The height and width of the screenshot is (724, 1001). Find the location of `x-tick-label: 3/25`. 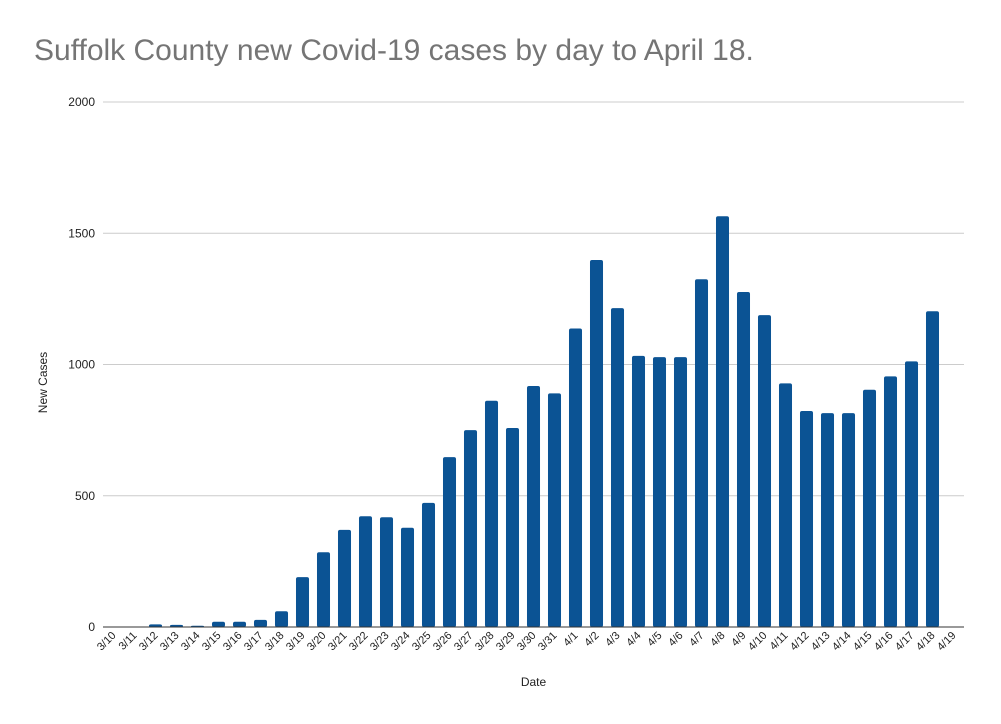

x-tick-label: 3/25 is located at coordinates (422, 642).